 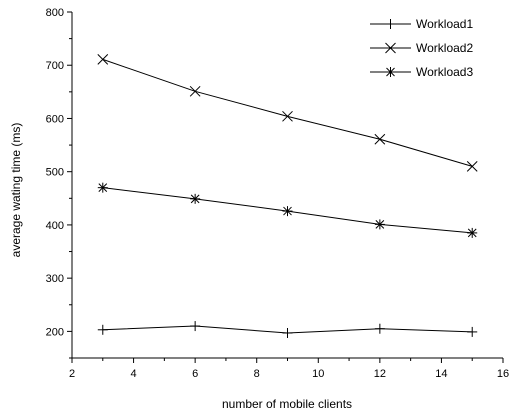 What do you see at coordinates (441, 374) in the screenshot?
I see `x-tick-label: 14` at bounding box center [441, 374].